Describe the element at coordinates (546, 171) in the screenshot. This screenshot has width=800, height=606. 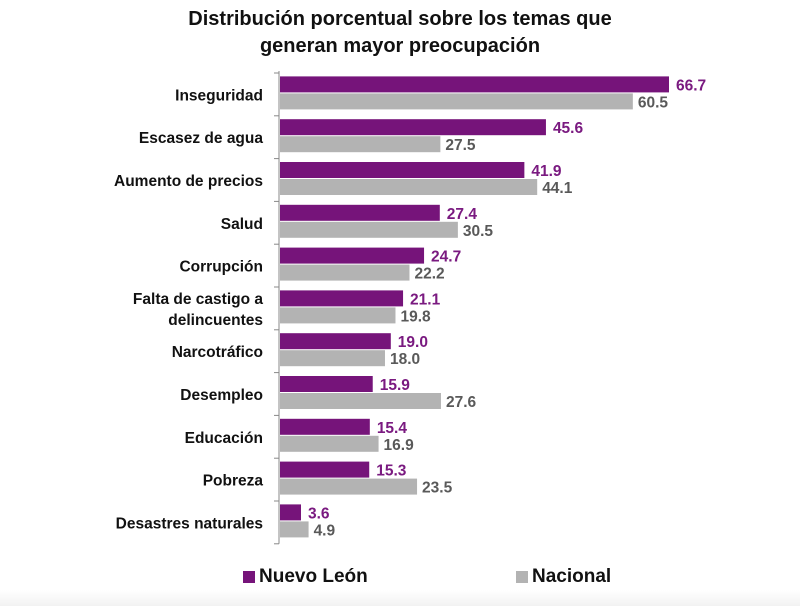
I see `data-label-nuevo-leon: 41.9` at that location.